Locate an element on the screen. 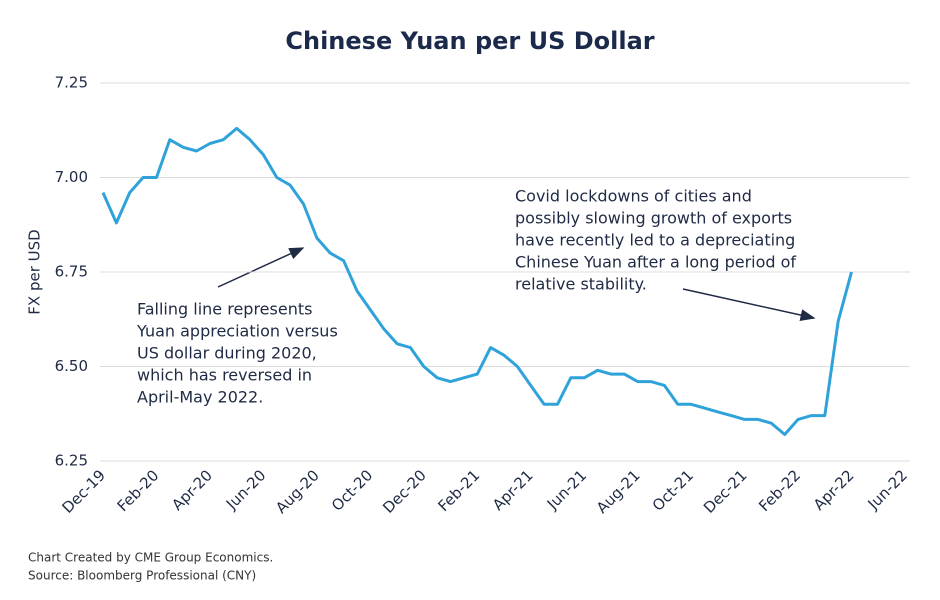 The image size is (940, 600). annotation: relative stability. is located at coordinates (581, 284).